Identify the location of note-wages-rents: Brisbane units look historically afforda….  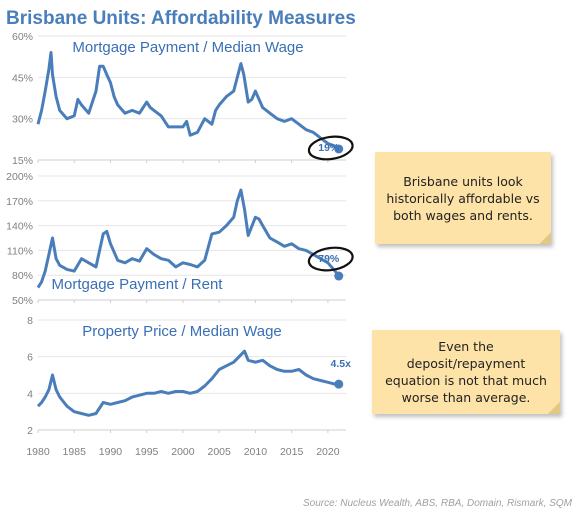
(463, 198).